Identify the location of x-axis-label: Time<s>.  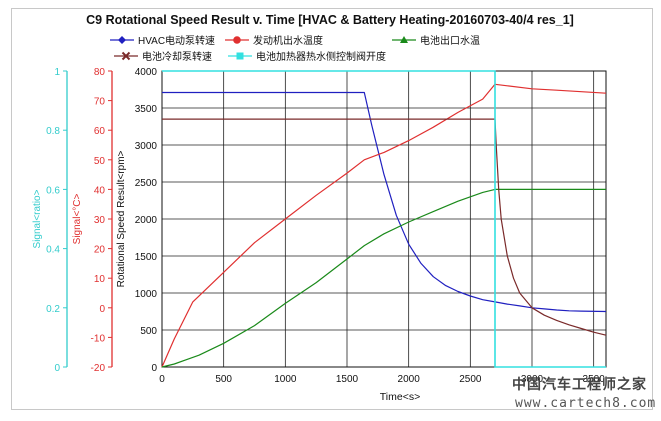
(400, 397).